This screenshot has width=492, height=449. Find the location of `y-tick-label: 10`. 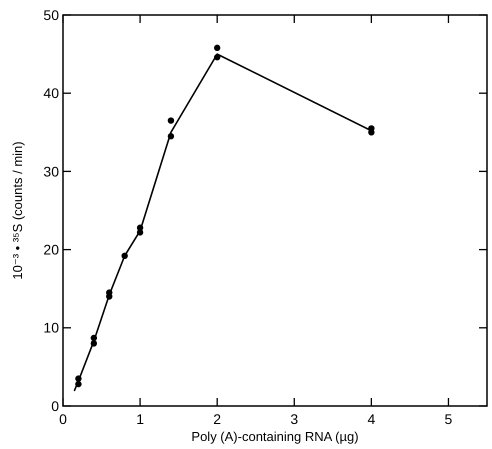

y-tick-label: 10 is located at coordinates (51, 328).